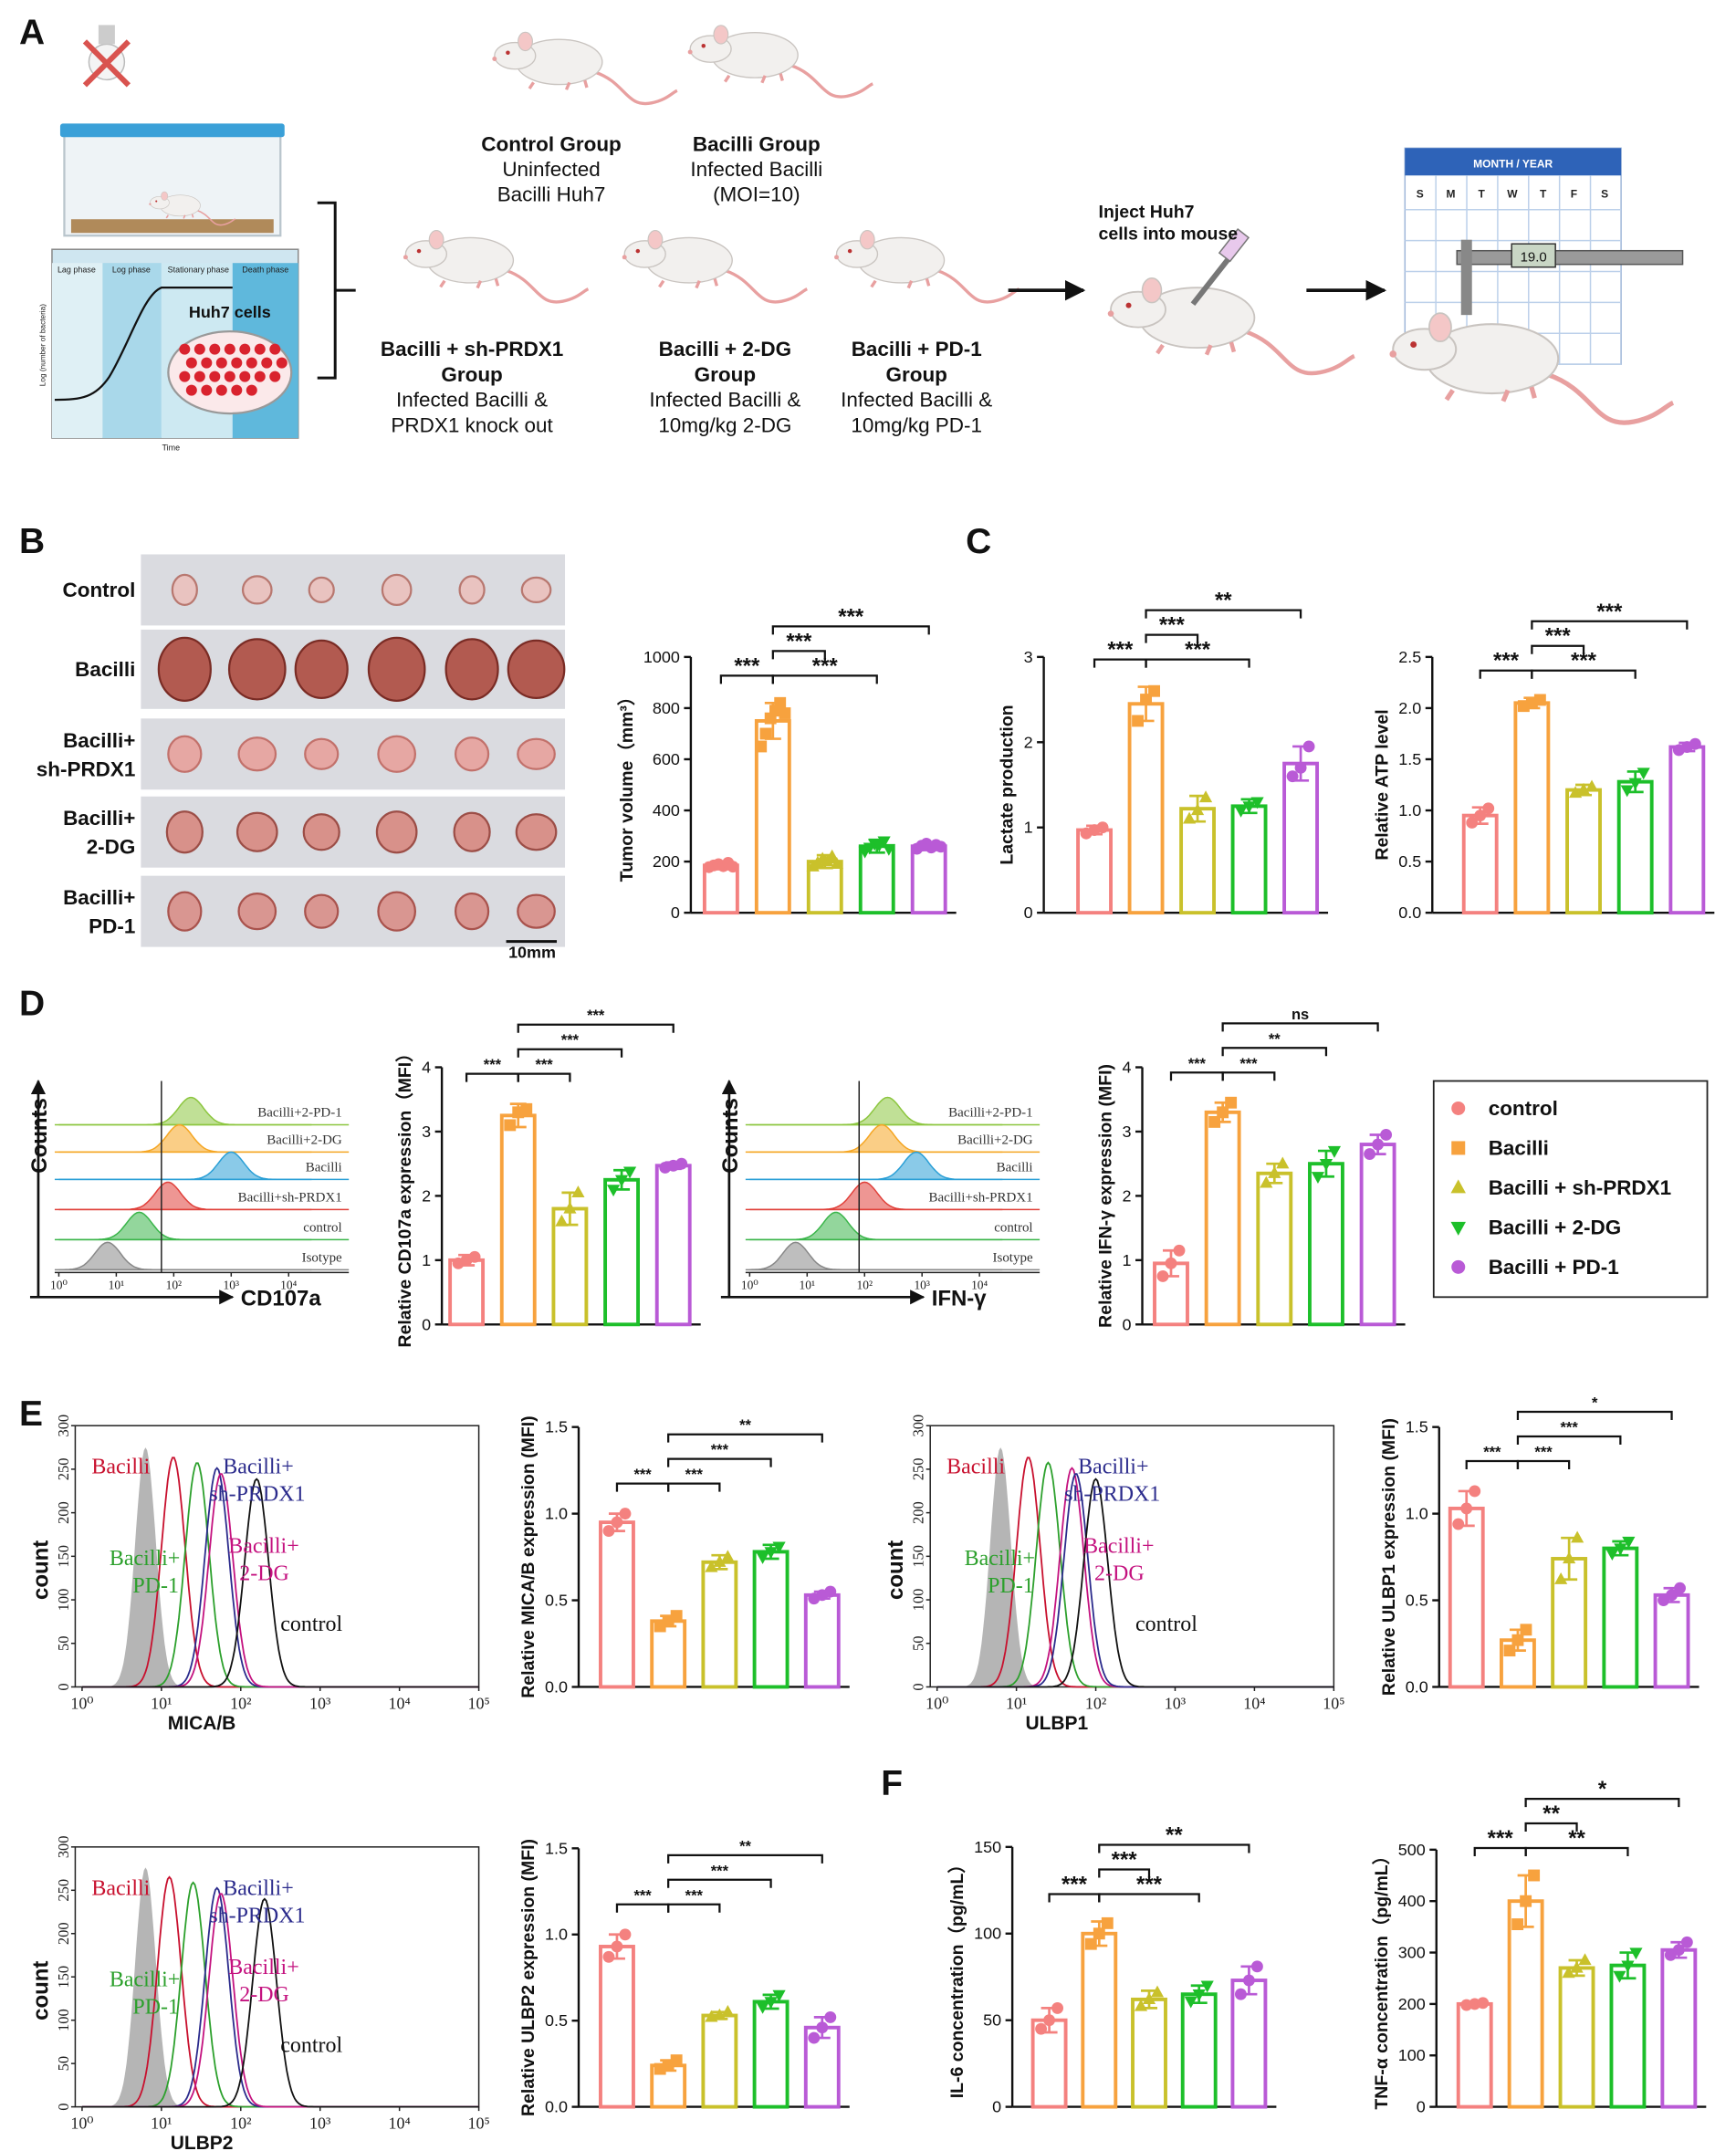  I want to click on y-tick-label: 250, so click(63, 1890).